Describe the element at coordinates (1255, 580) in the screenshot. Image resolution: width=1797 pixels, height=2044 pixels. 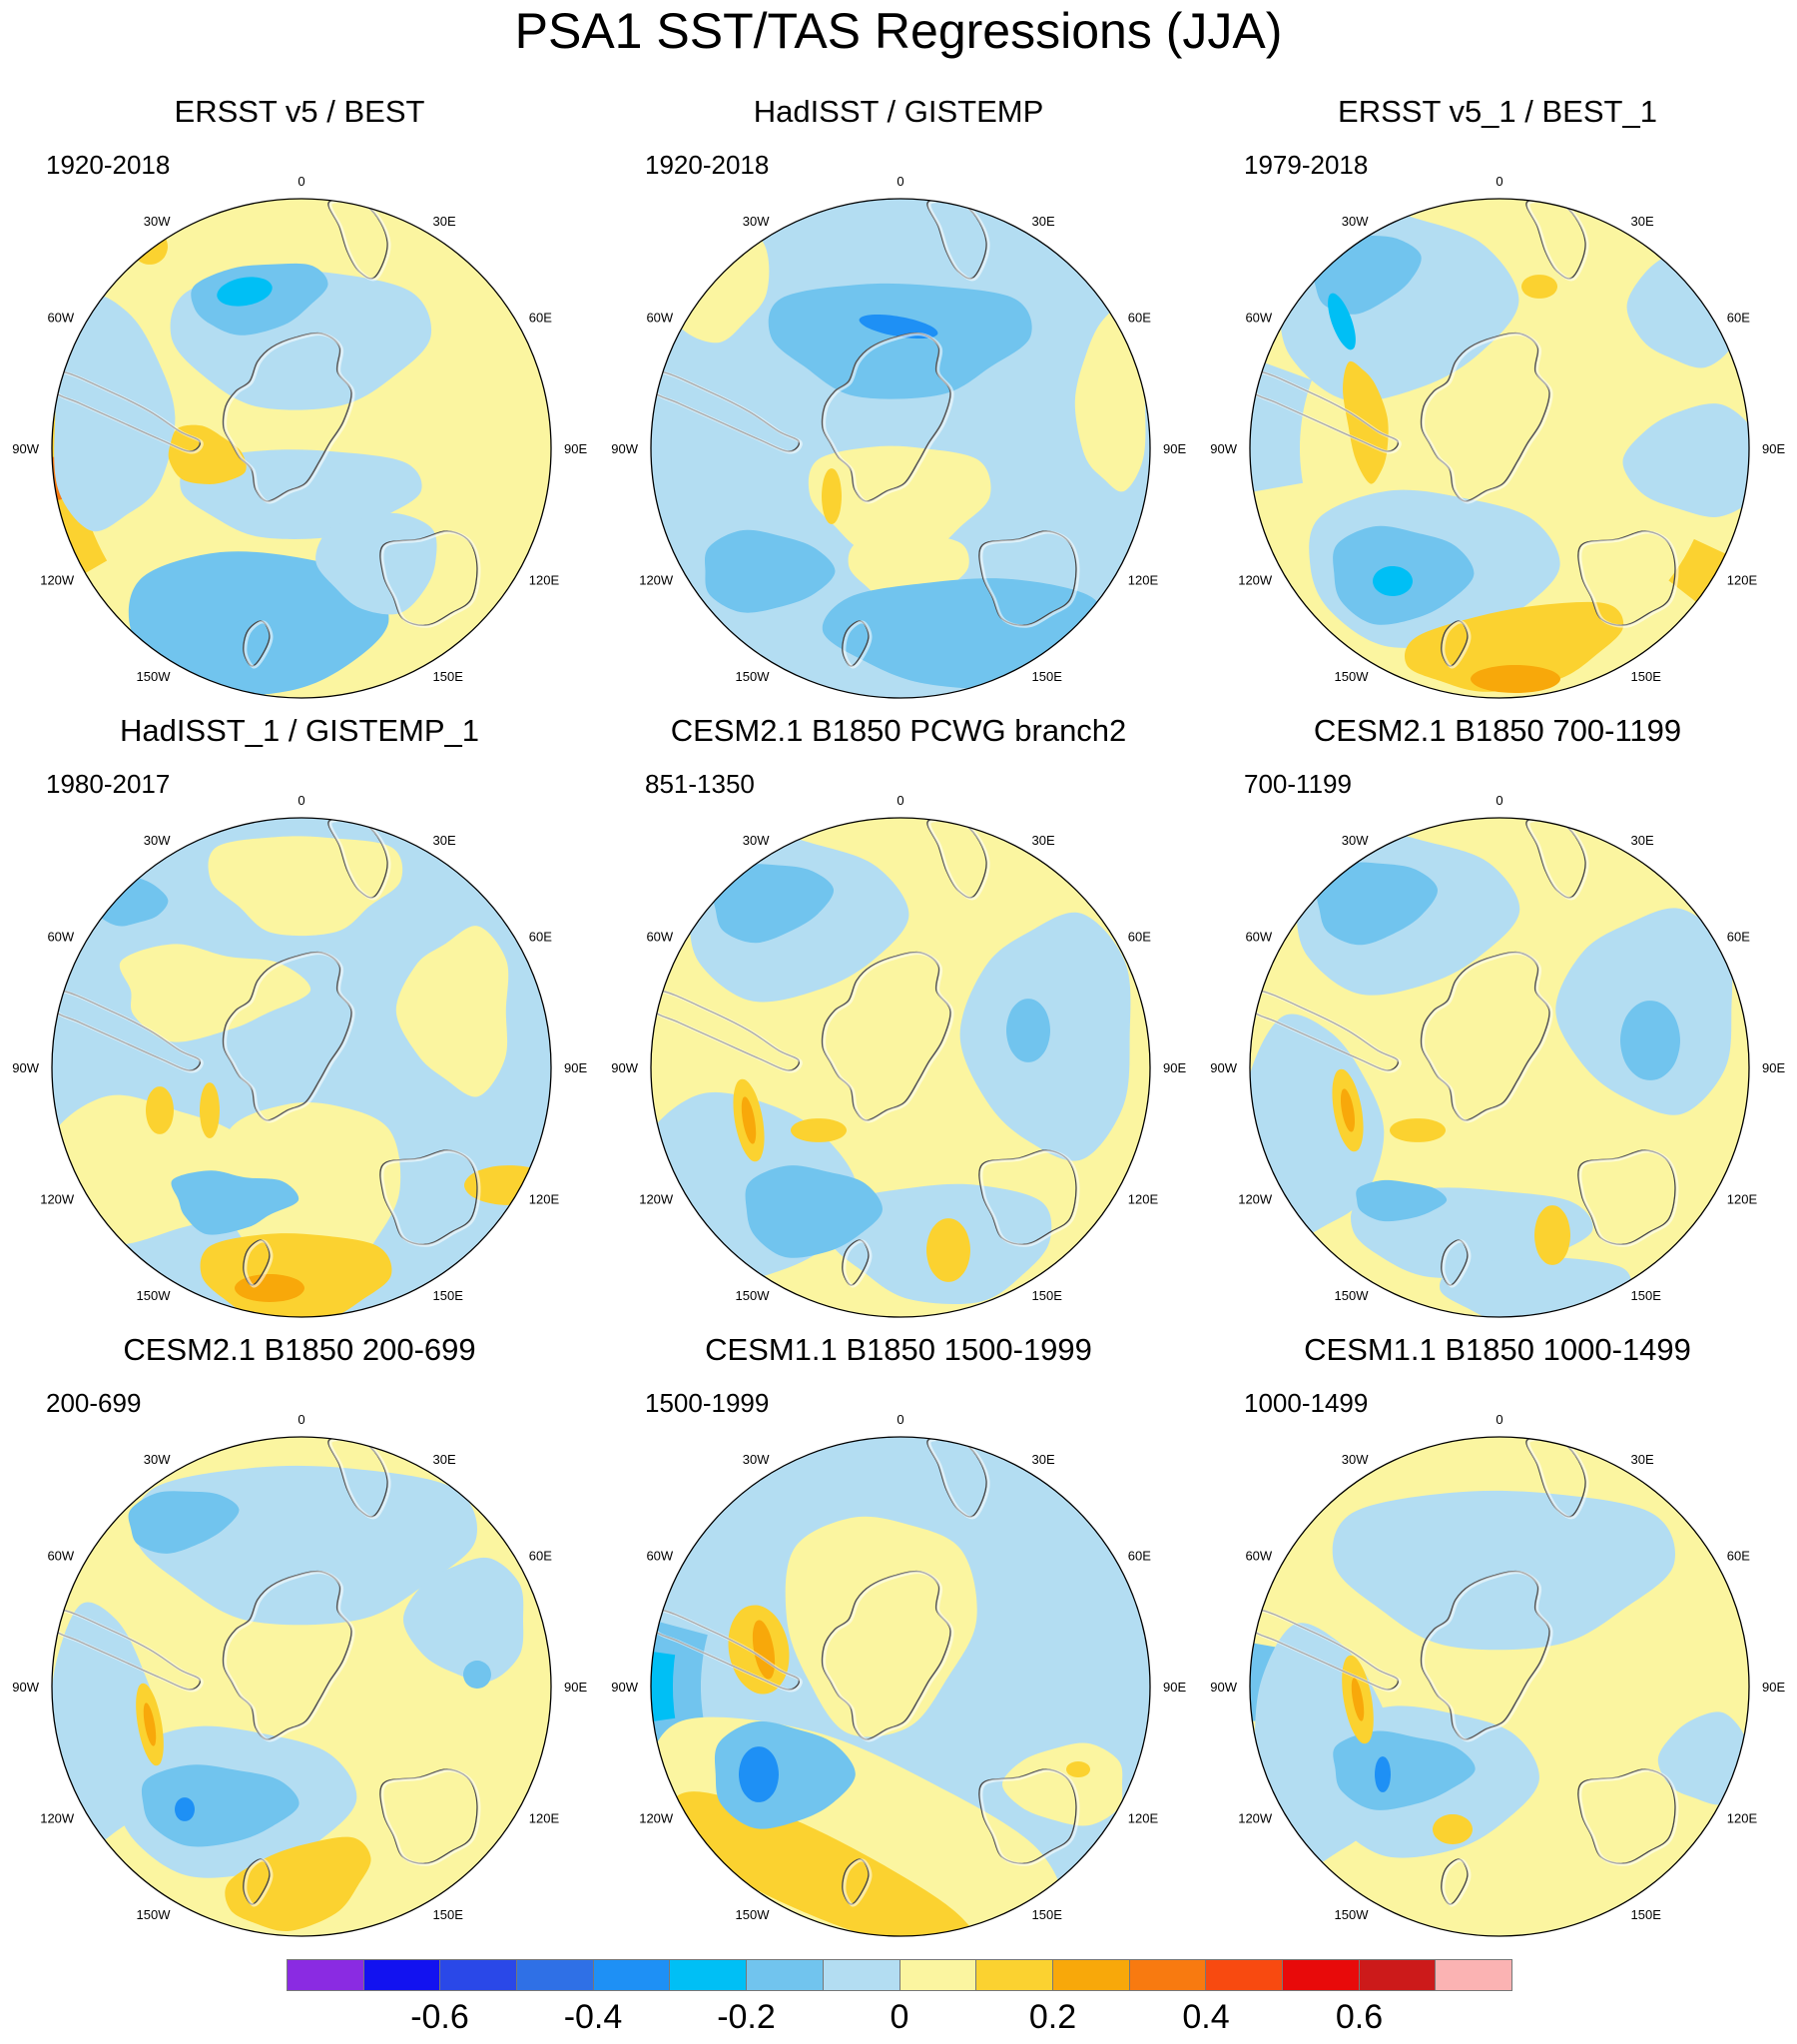
I see `longitude-label: 120W` at that location.